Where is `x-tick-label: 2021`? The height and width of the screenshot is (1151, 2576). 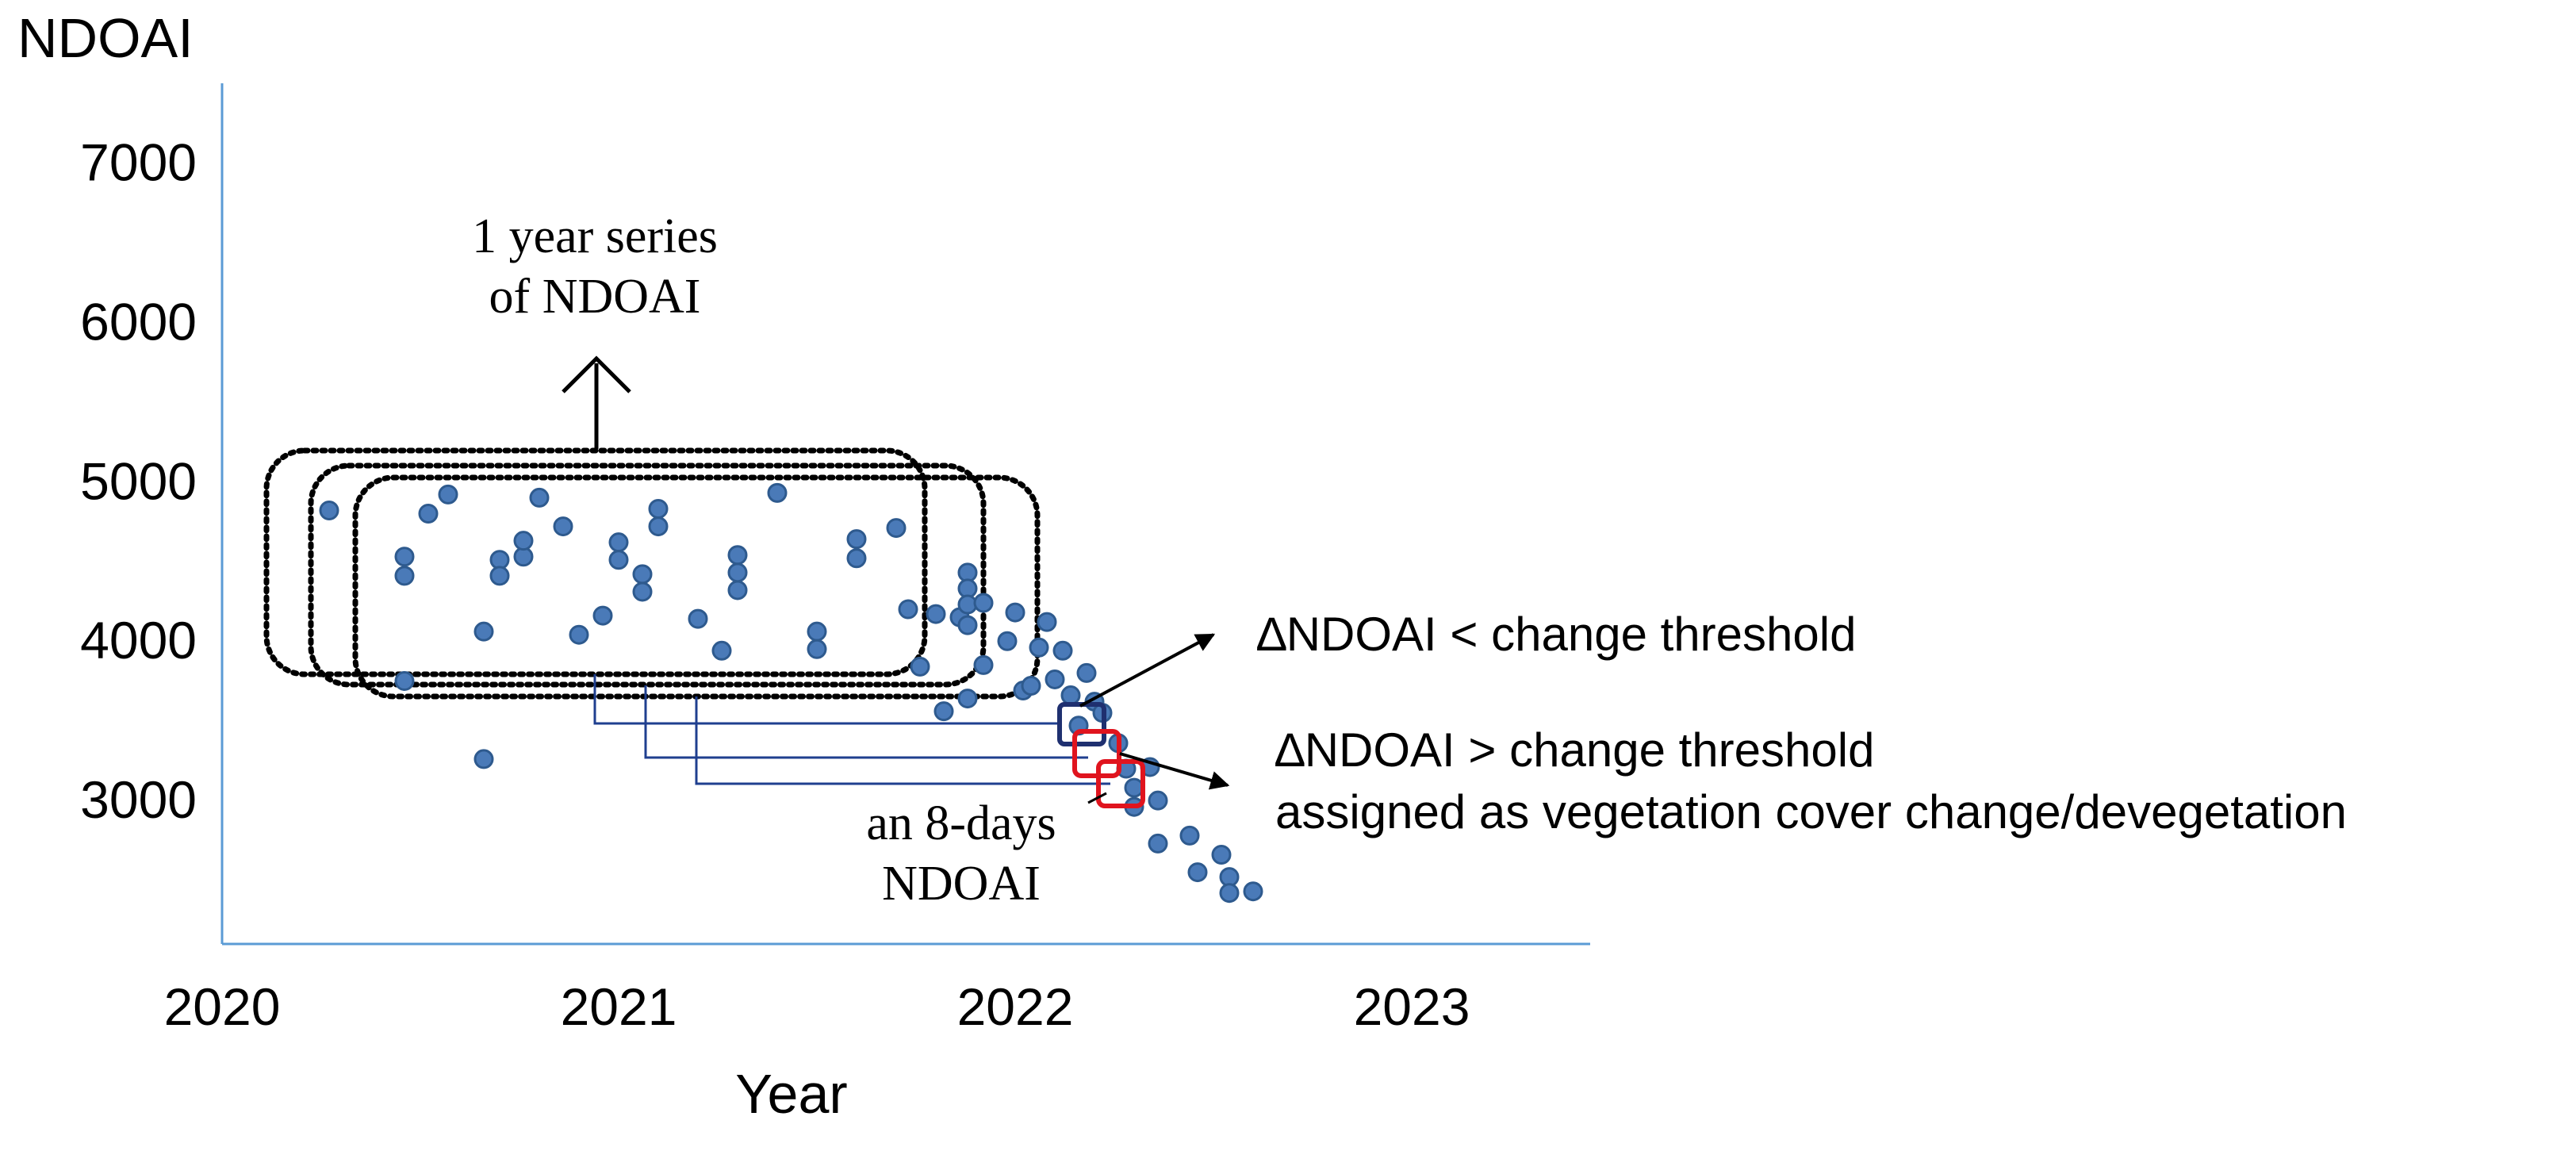 x-tick-label: 2021 is located at coordinates (619, 1007).